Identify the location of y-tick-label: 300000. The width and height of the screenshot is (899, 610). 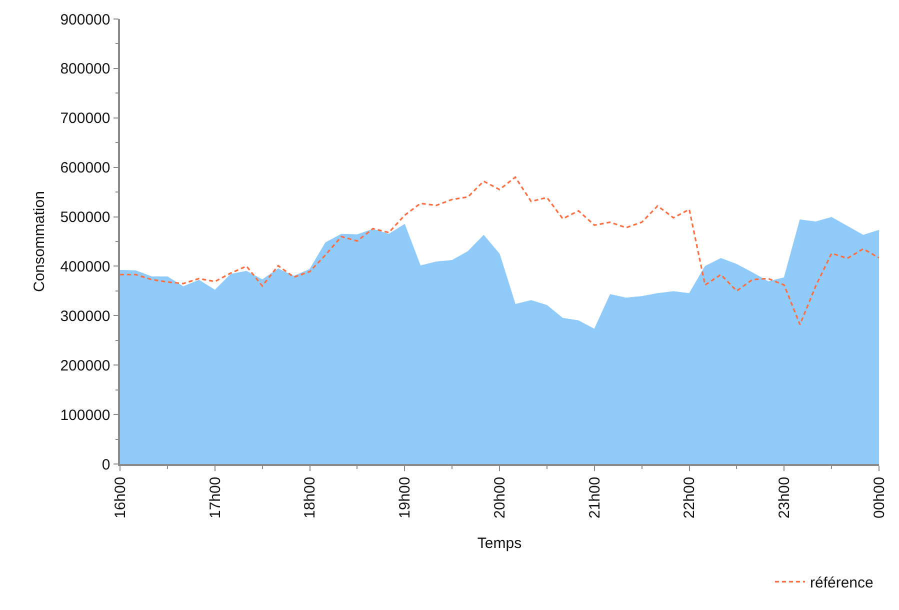
(85, 316).